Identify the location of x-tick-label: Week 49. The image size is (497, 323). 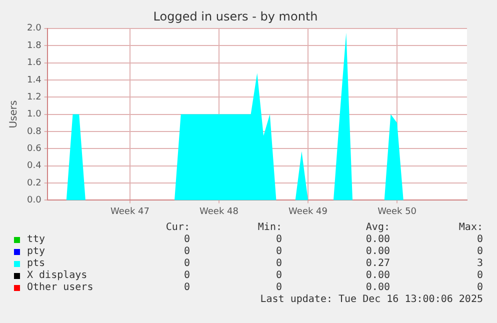
(308, 211).